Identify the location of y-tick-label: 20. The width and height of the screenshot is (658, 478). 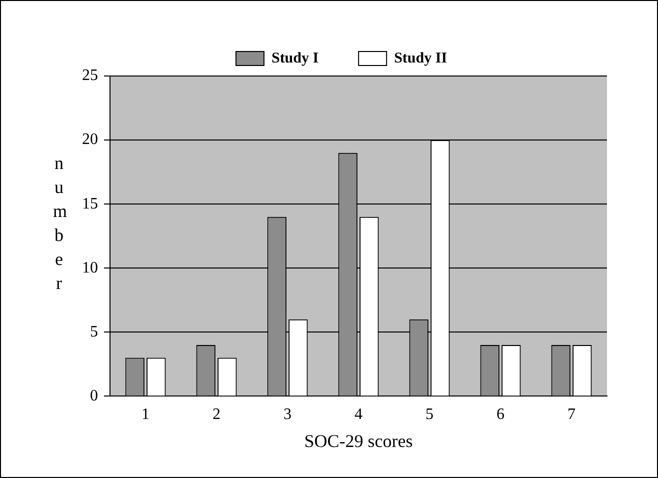
(90, 139).